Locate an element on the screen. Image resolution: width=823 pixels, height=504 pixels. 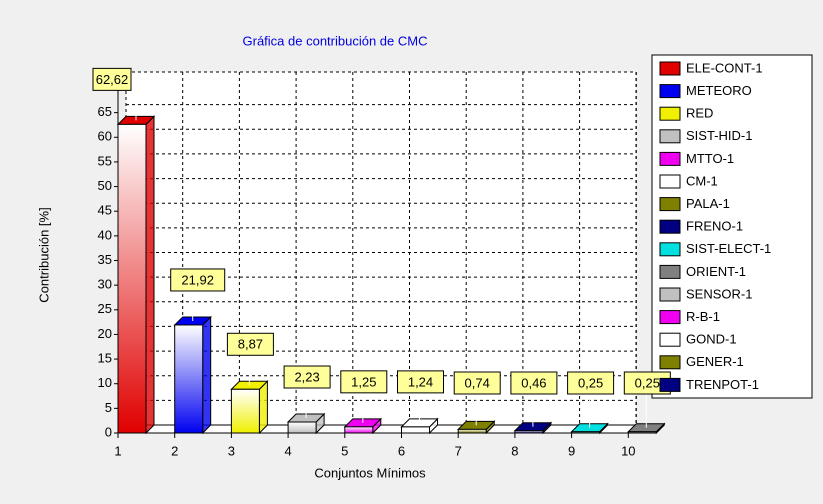
legend-label: SIST-ELECT-1 is located at coordinates (728, 248).